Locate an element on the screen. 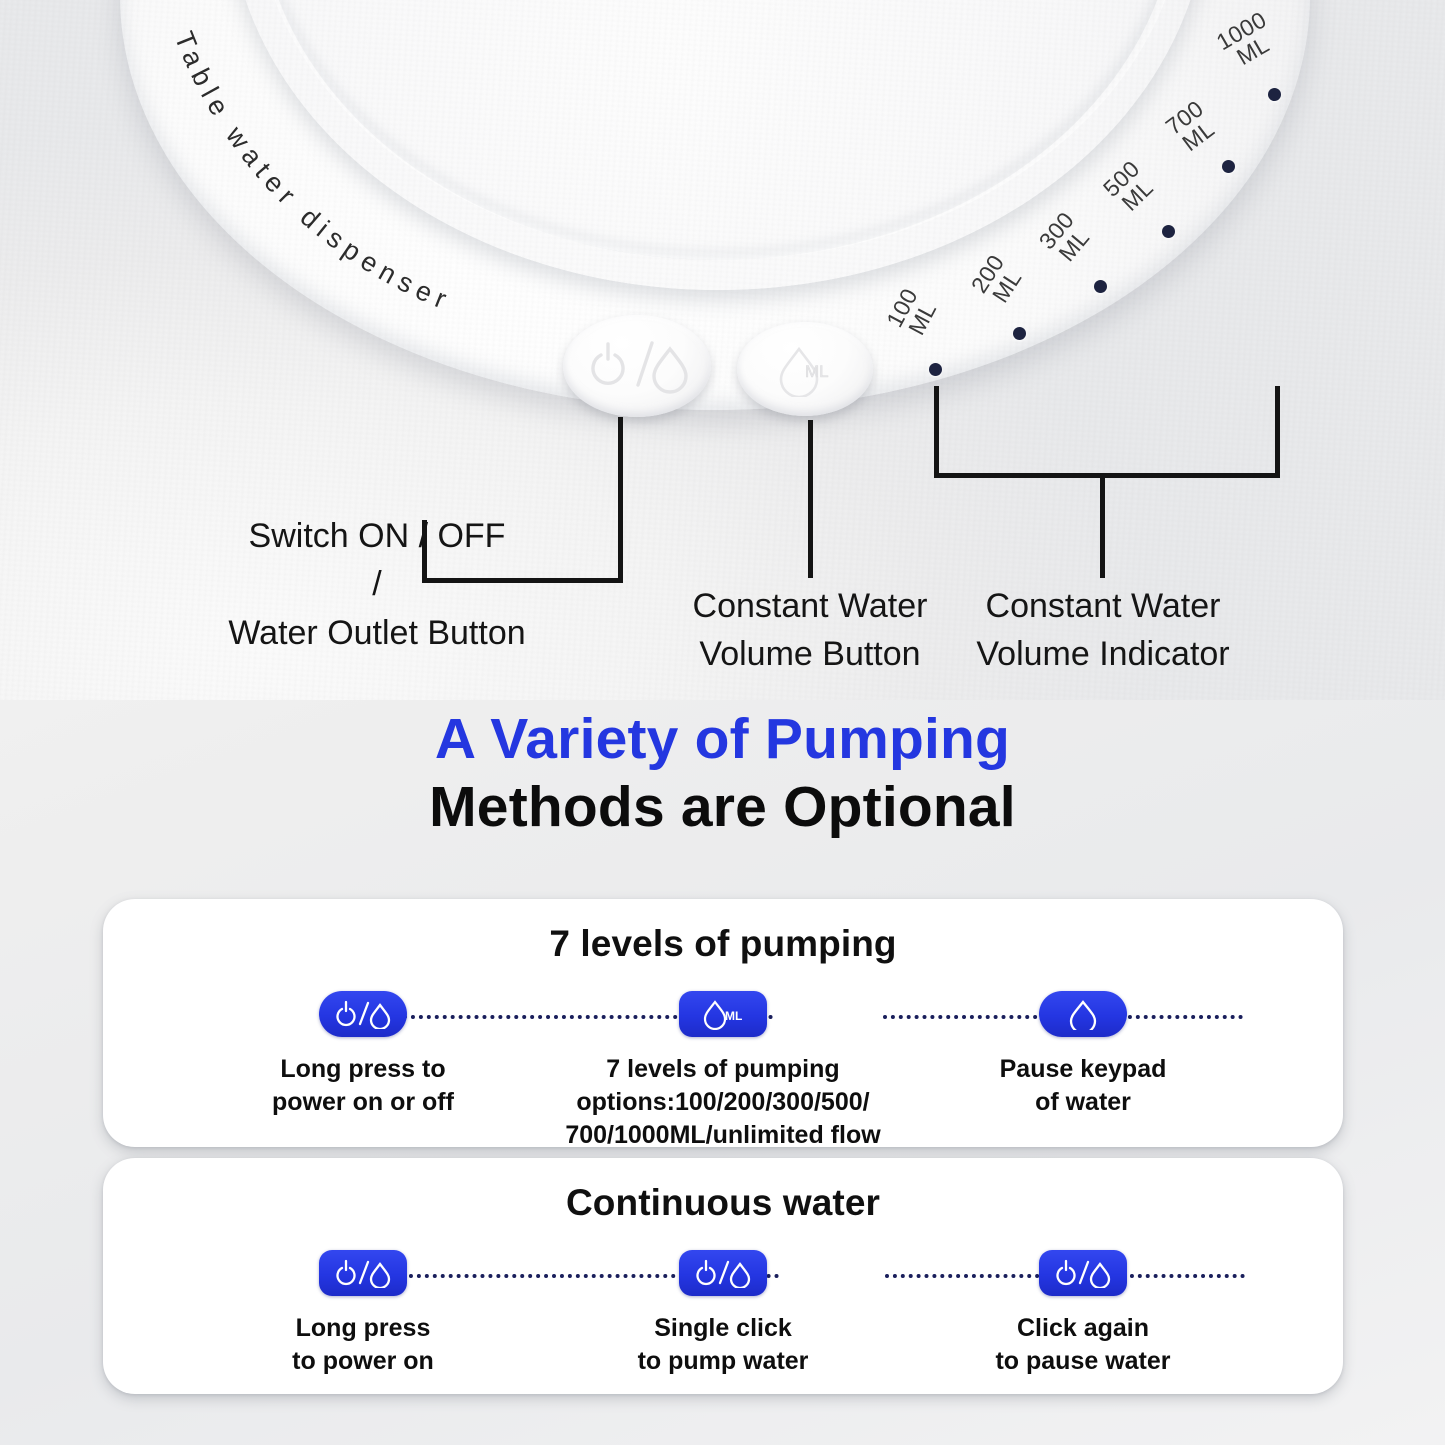 The image size is (1445, 1445). annotation-constant-volume-button: Constant Water Volume Button is located at coordinates (810, 630).